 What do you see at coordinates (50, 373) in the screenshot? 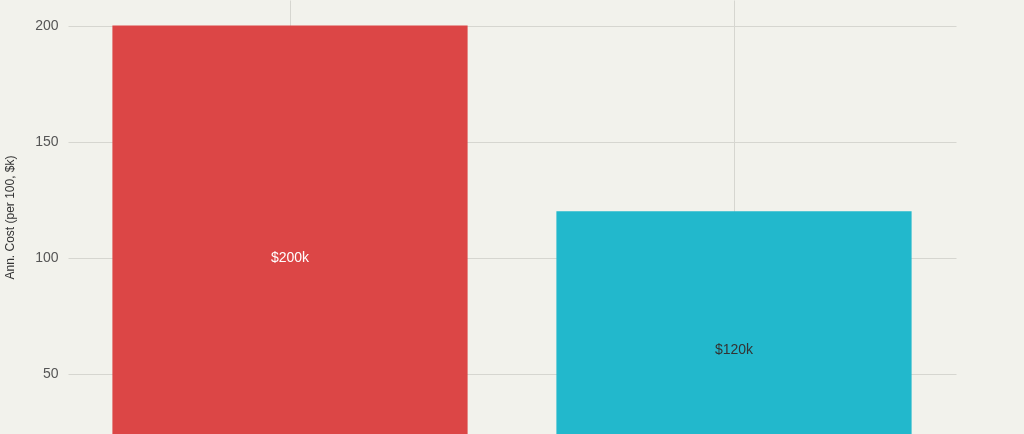
I see `y-tick-label: 50` at bounding box center [50, 373].